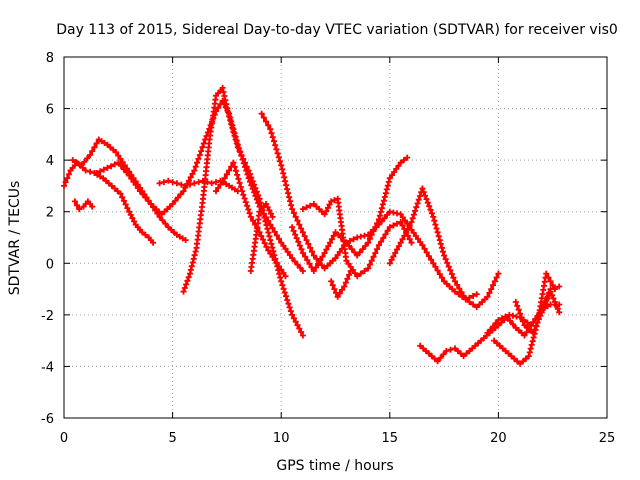  I want to click on series-s2, so click(129, 190).